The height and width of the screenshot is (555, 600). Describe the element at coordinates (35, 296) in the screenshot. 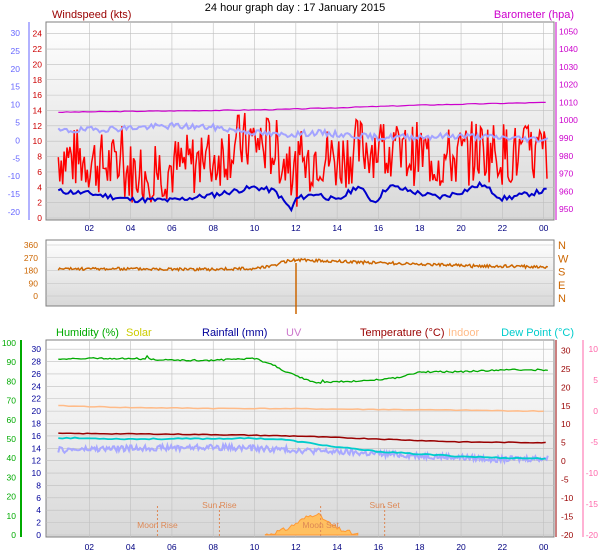

I see `direction-tick-label: 0` at that location.